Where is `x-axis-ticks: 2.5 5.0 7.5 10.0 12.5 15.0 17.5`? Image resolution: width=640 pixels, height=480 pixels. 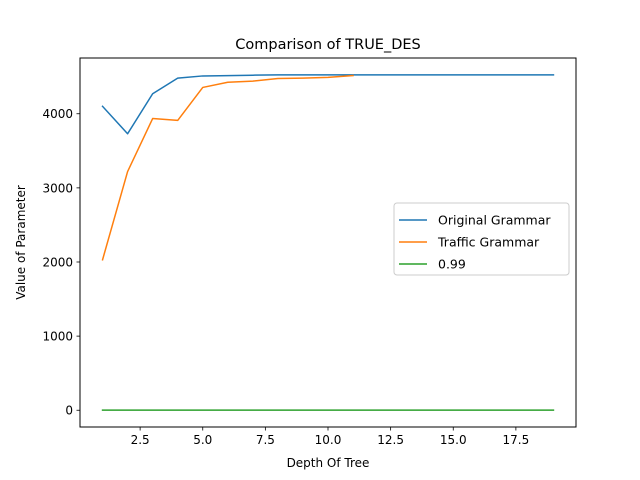
x-axis-ticks: 2.5 5.0 7.5 10.0 12.5 15.0 17.5 is located at coordinates (330, 437).